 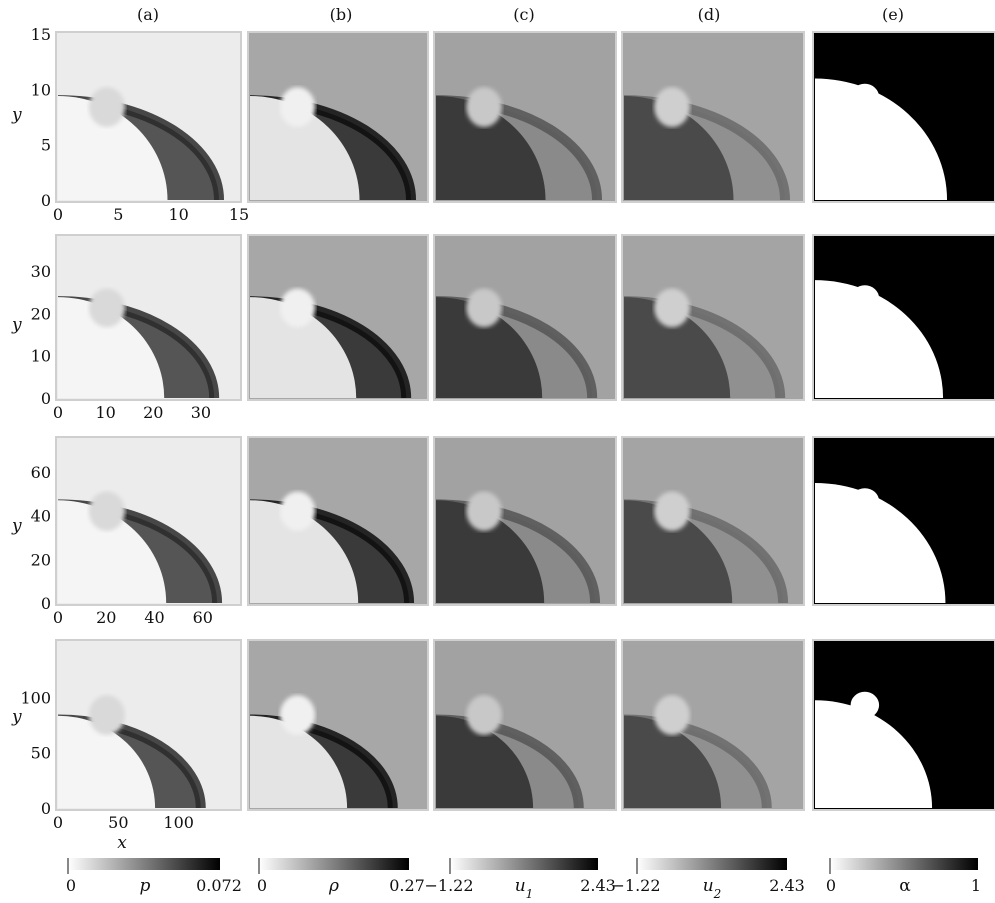 What do you see at coordinates (333, 886) in the screenshot?
I see `colorbar-rho-variable: ρ` at bounding box center [333, 886].